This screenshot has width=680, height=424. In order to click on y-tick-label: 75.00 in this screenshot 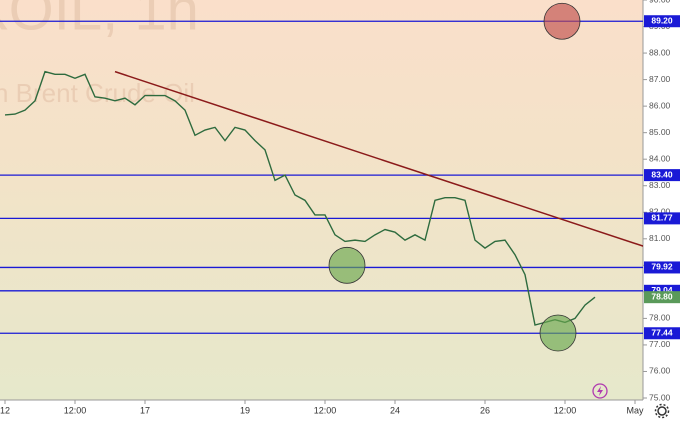, I will do `click(660, 397)`.